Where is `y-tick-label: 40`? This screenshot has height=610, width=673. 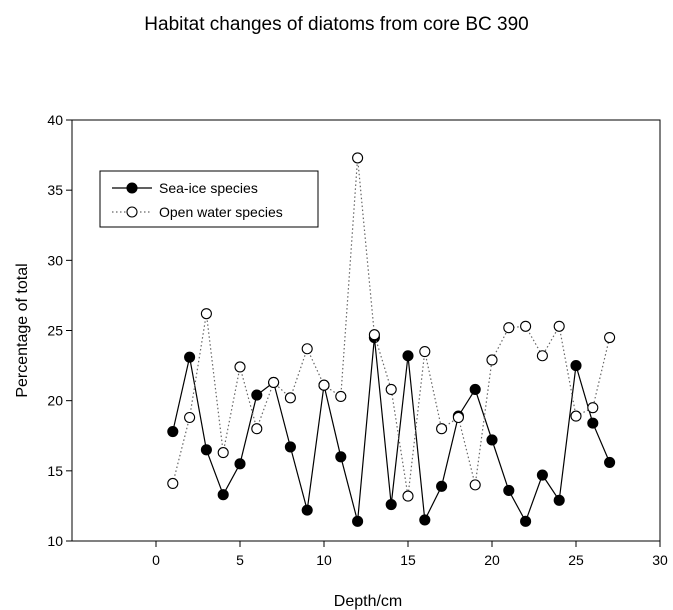
y-tick-label: 40 is located at coordinates (55, 120).